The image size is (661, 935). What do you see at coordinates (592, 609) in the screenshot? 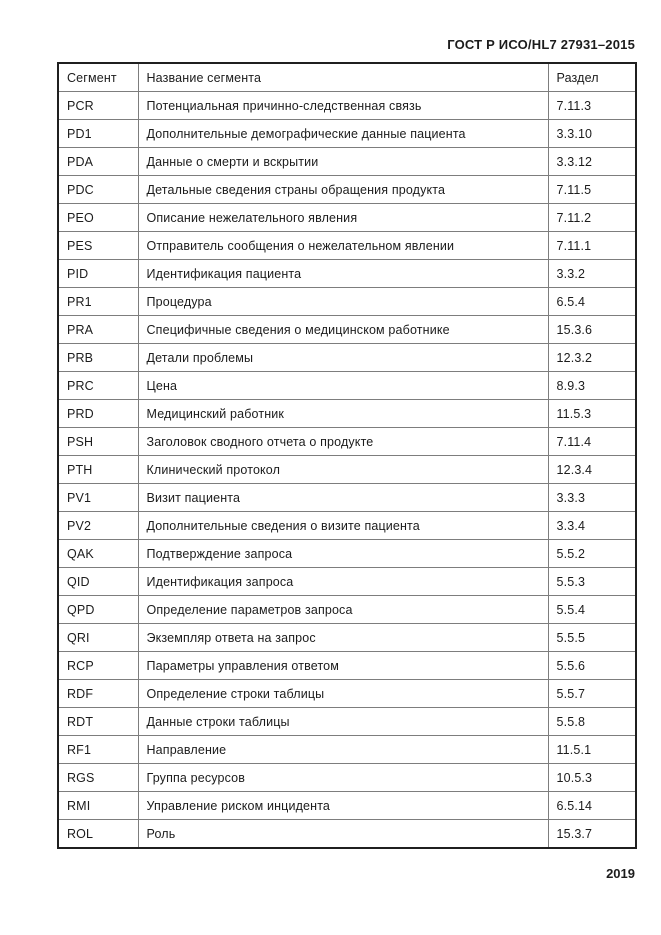
I see `section-cell: 5.5.4` at bounding box center [592, 609].